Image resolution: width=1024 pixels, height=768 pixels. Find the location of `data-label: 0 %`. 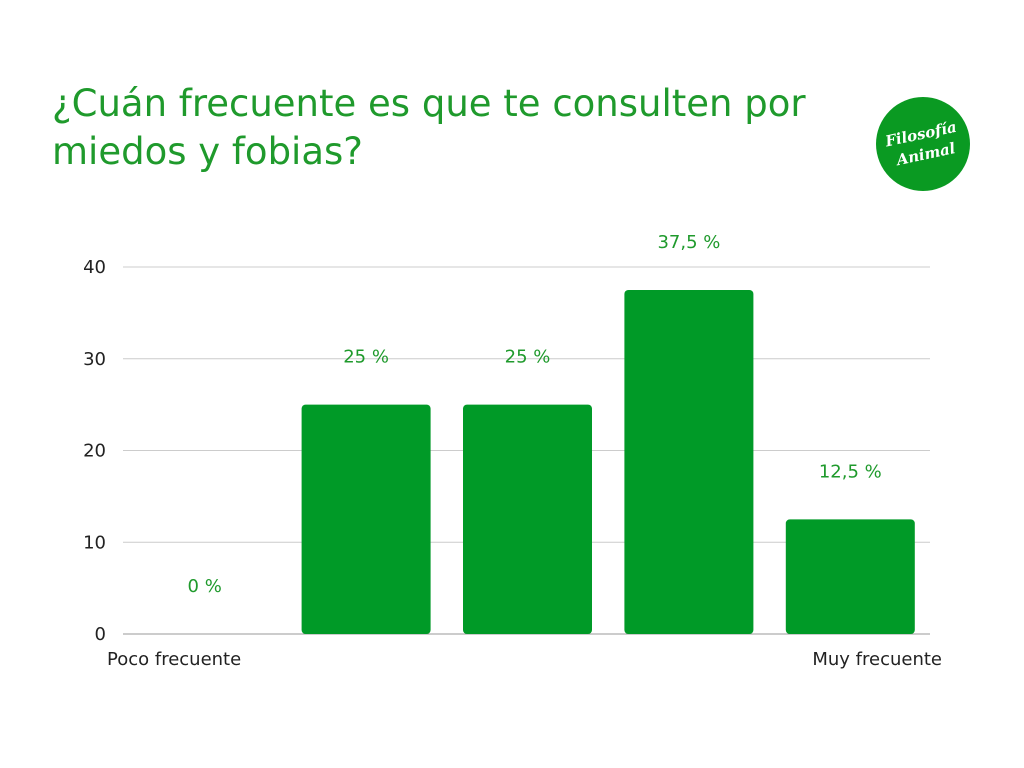

data-label: 0 % is located at coordinates (205, 586).